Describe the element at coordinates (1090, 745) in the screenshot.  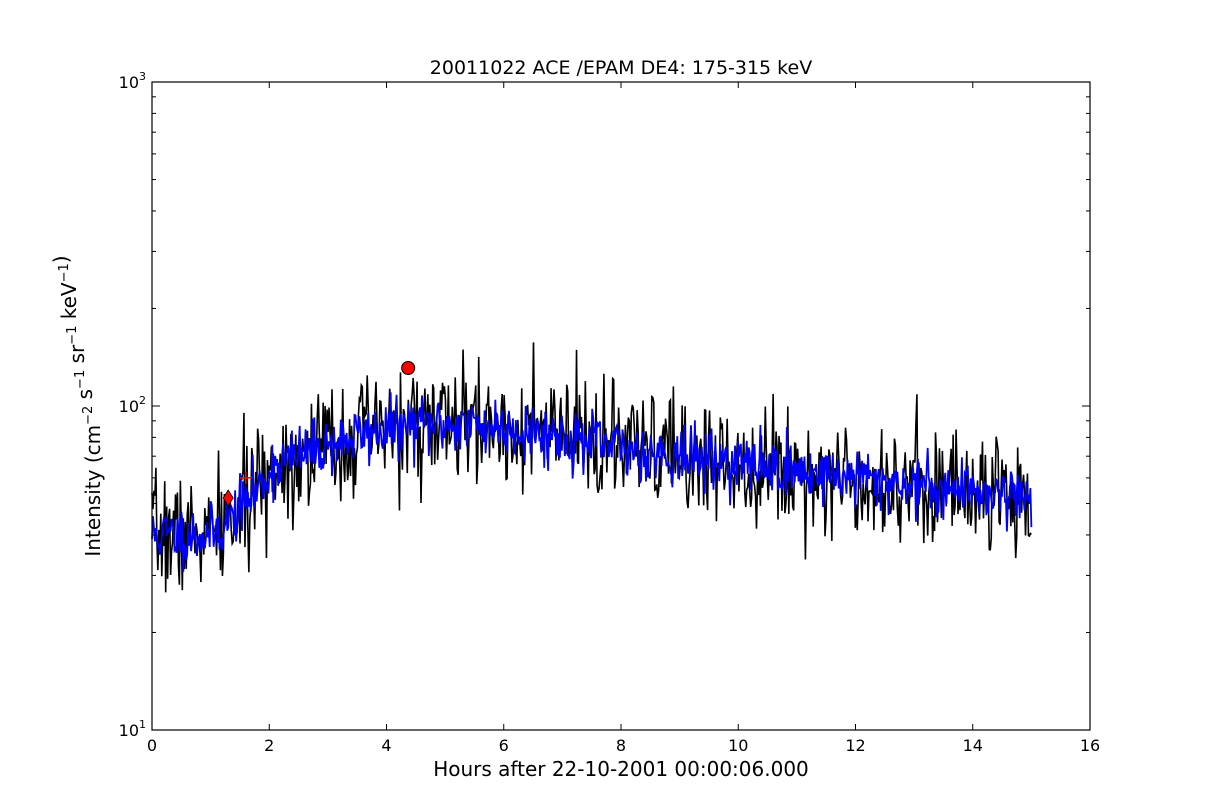
I see `x-tick-label: 16` at that location.